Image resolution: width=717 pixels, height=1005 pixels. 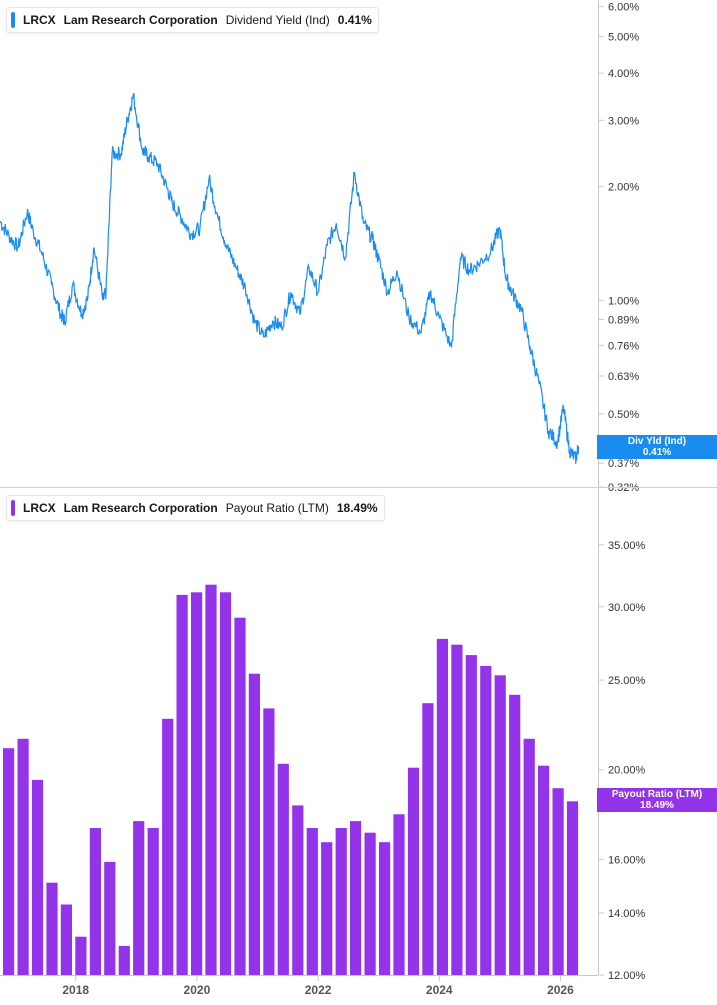 What do you see at coordinates (318, 990) in the screenshot?
I see `x-tick-label: 2022` at bounding box center [318, 990].